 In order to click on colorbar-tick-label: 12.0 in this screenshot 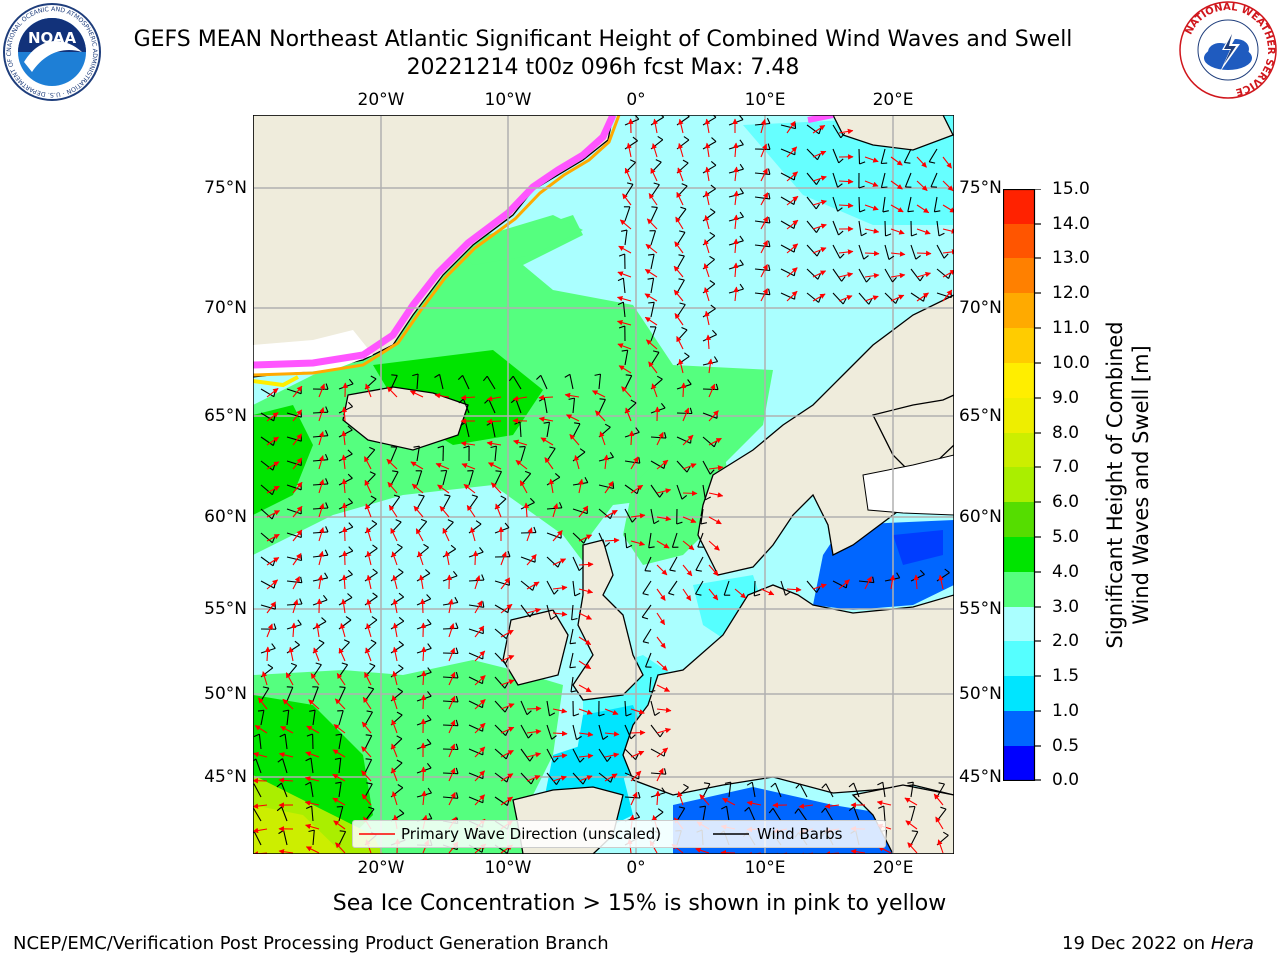, I will do `click(1071, 293)`.